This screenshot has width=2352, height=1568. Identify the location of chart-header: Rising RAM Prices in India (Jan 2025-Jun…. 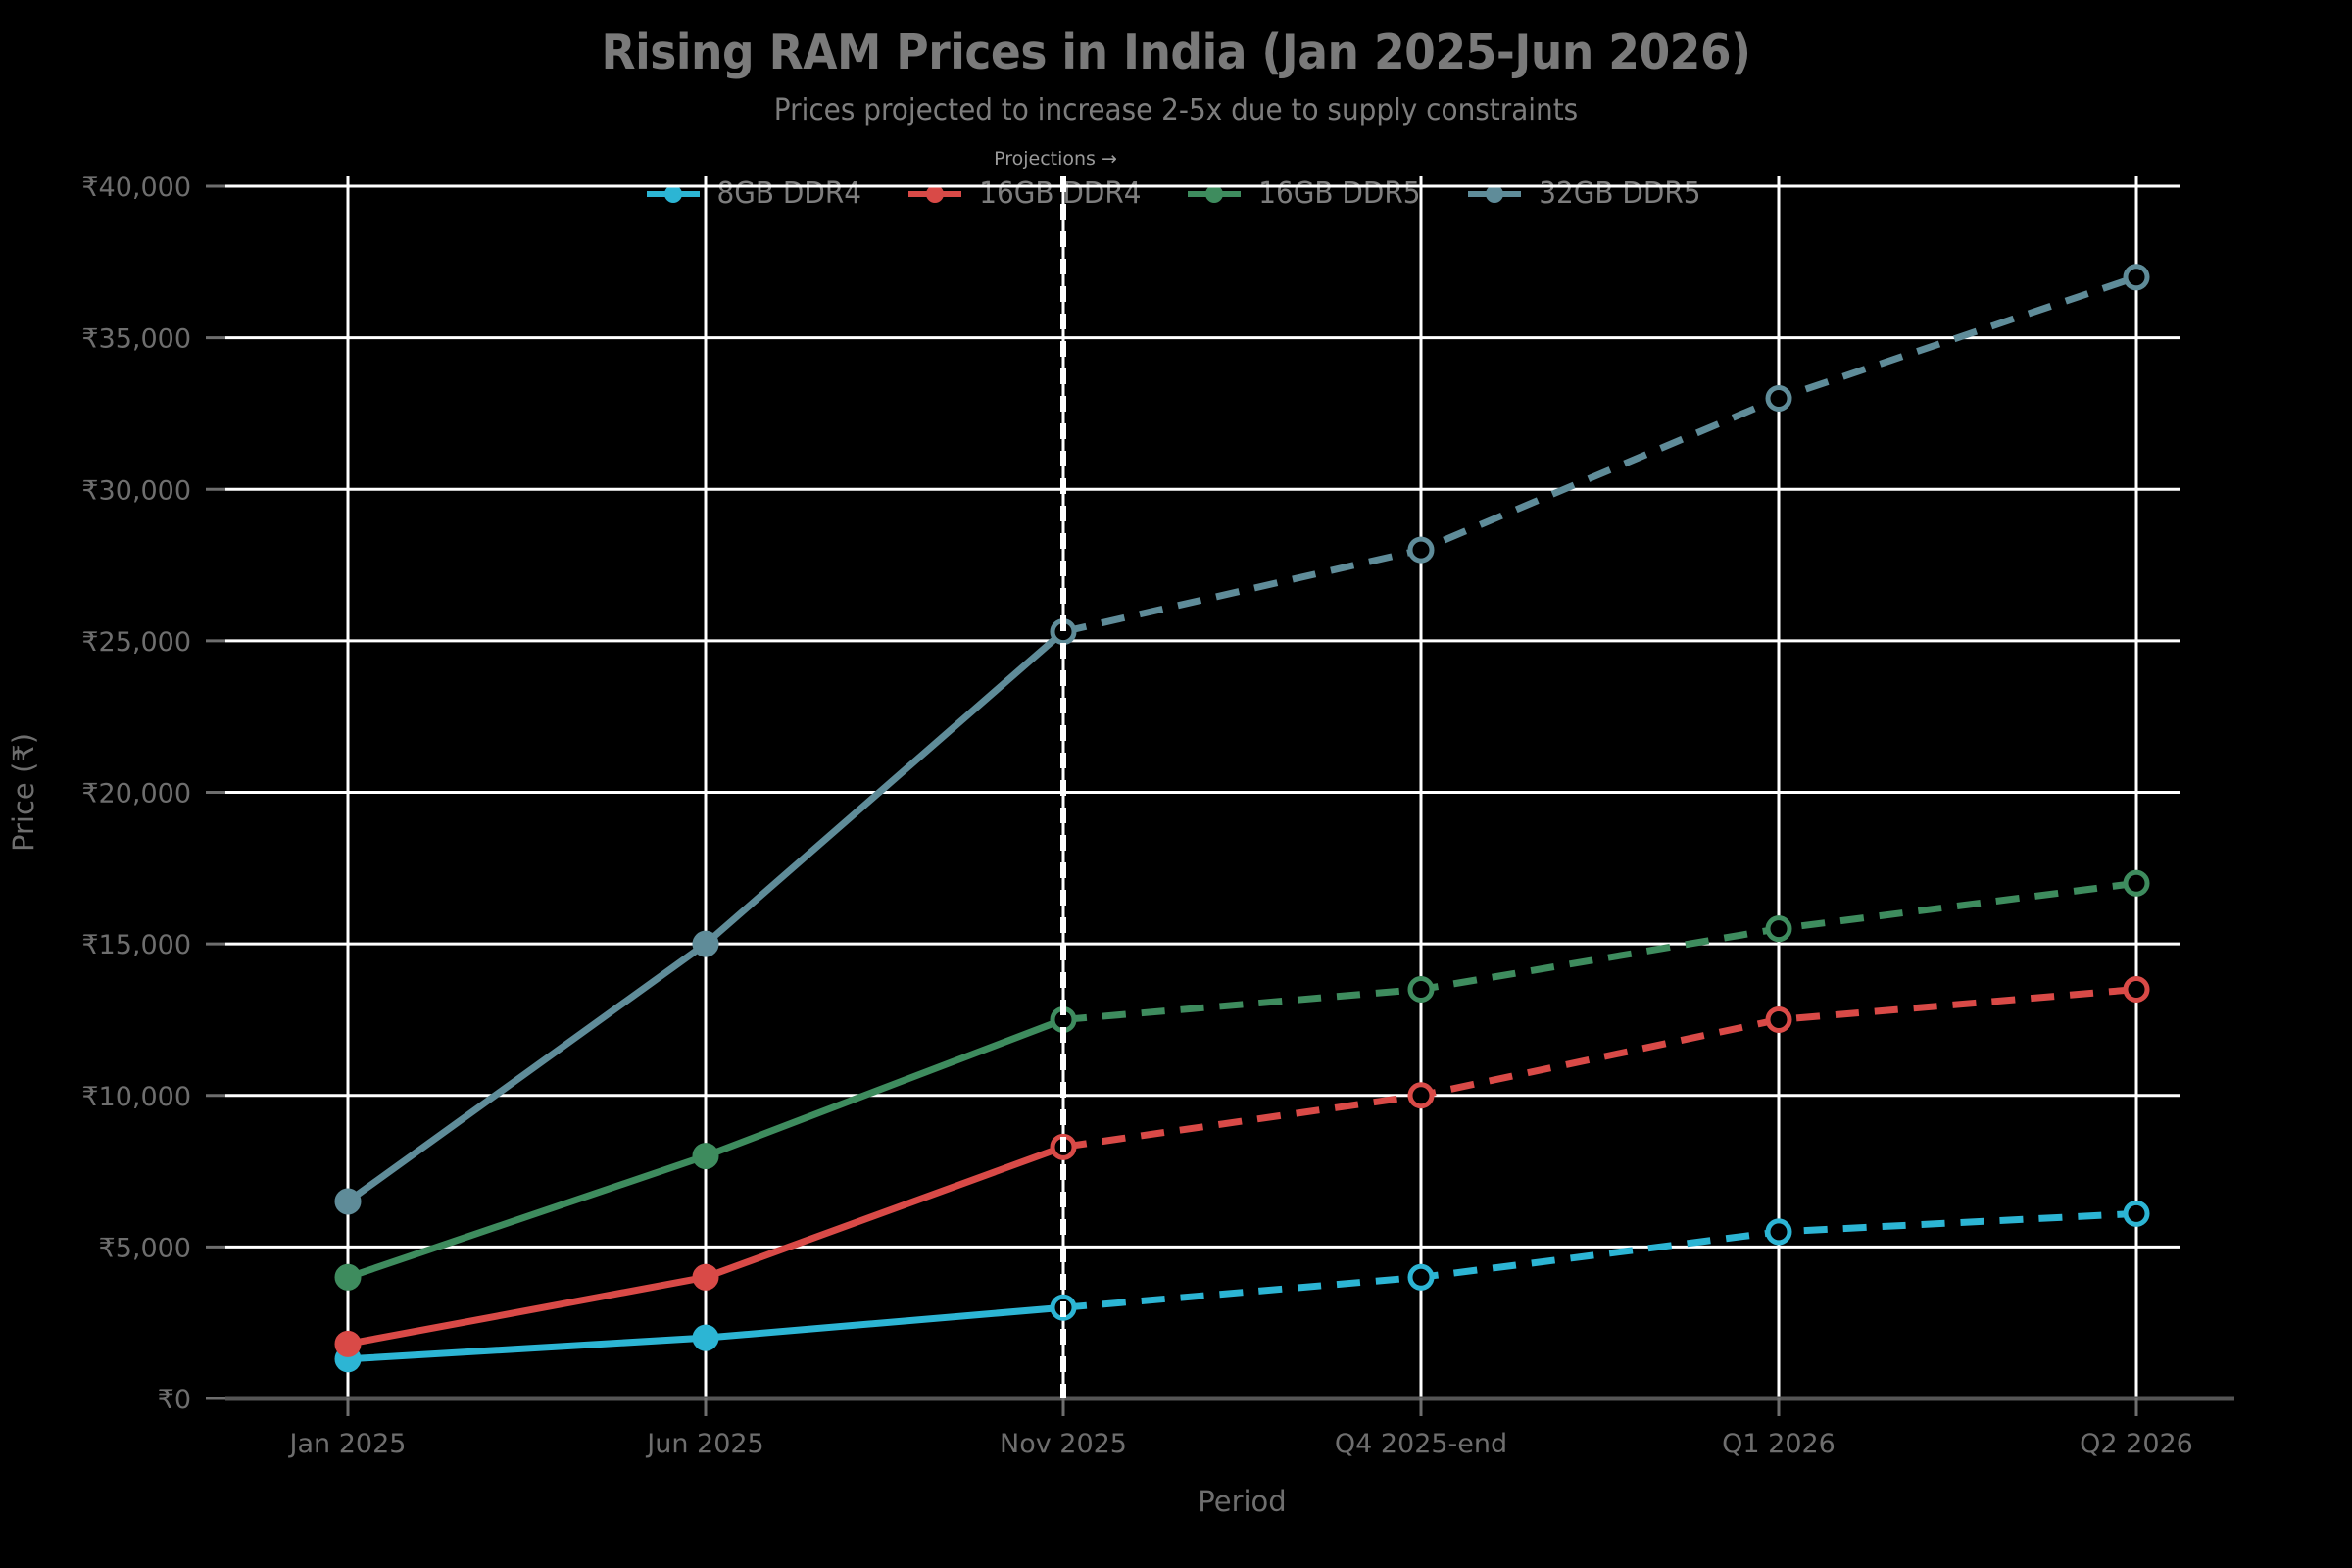
(1176, 63).